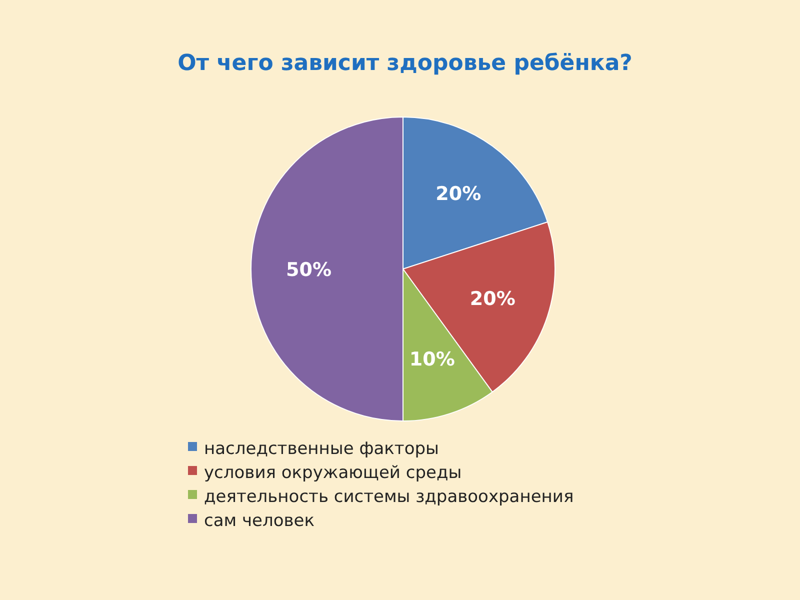 This screenshot has width=800, height=600. What do you see at coordinates (405, 63) in the screenshot?
I see `chart-title: От чего зависит здоровье ребёнка?` at bounding box center [405, 63].